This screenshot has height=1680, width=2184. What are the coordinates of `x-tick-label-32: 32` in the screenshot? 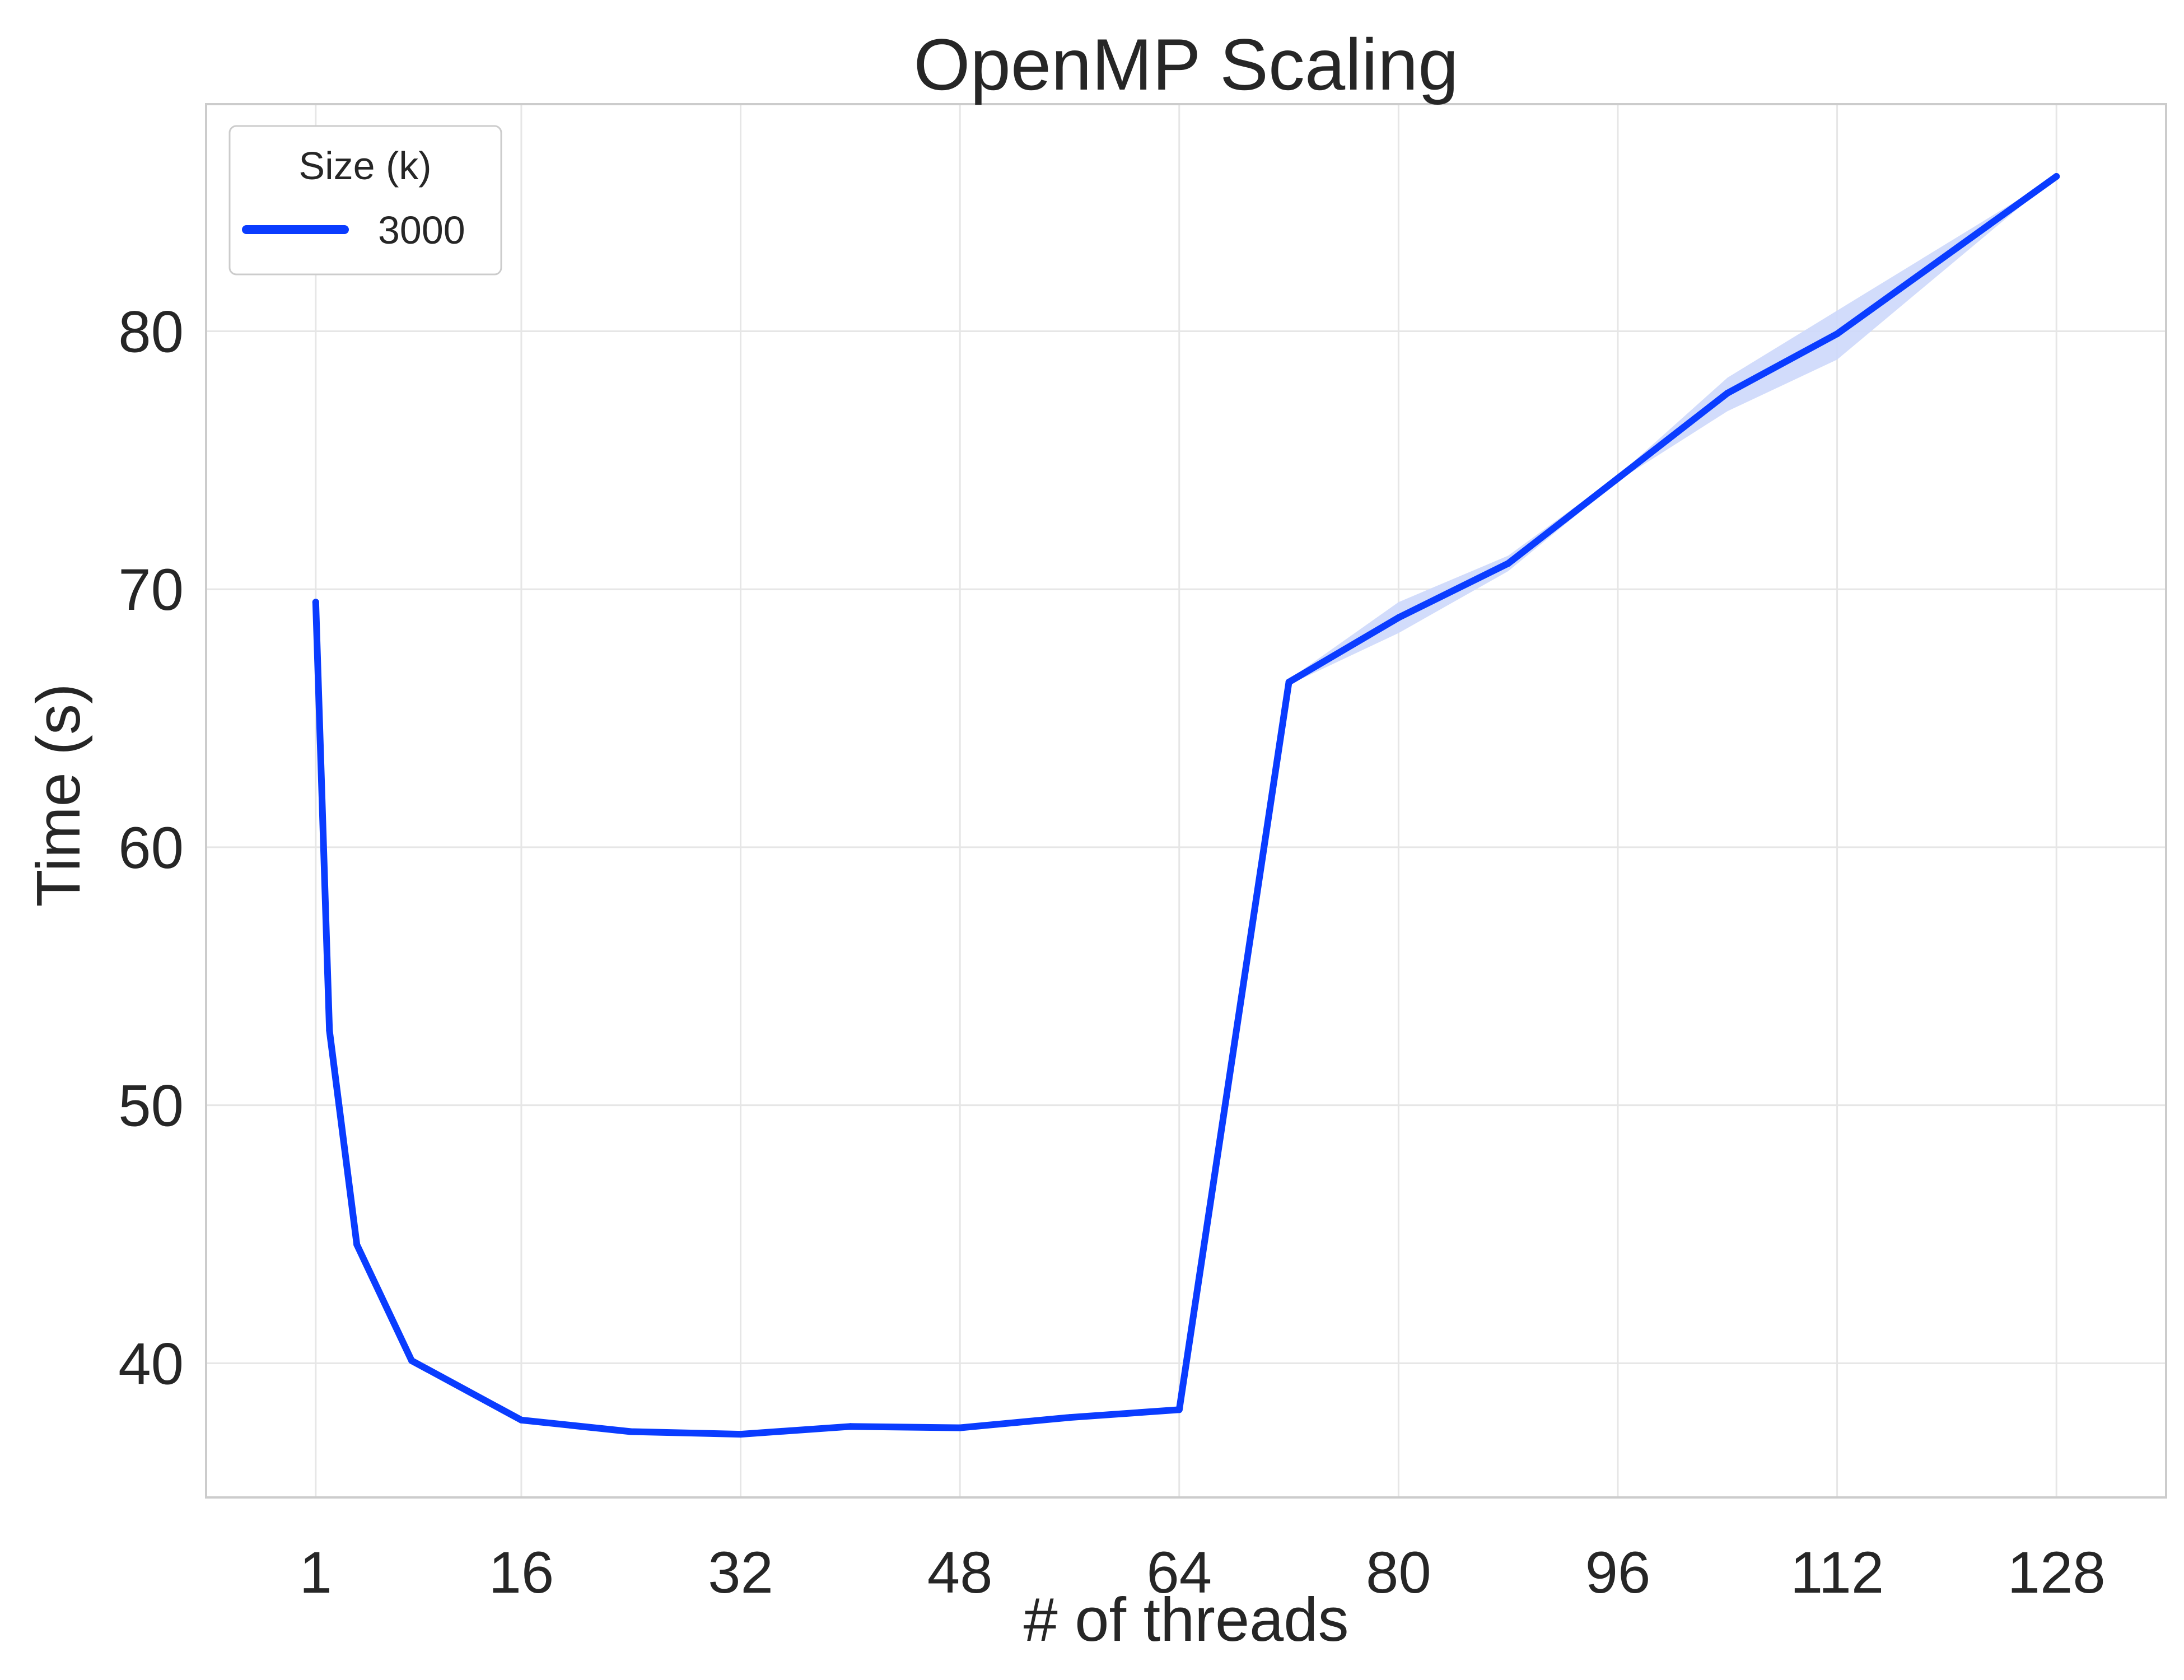 It's located at (741, 1573).